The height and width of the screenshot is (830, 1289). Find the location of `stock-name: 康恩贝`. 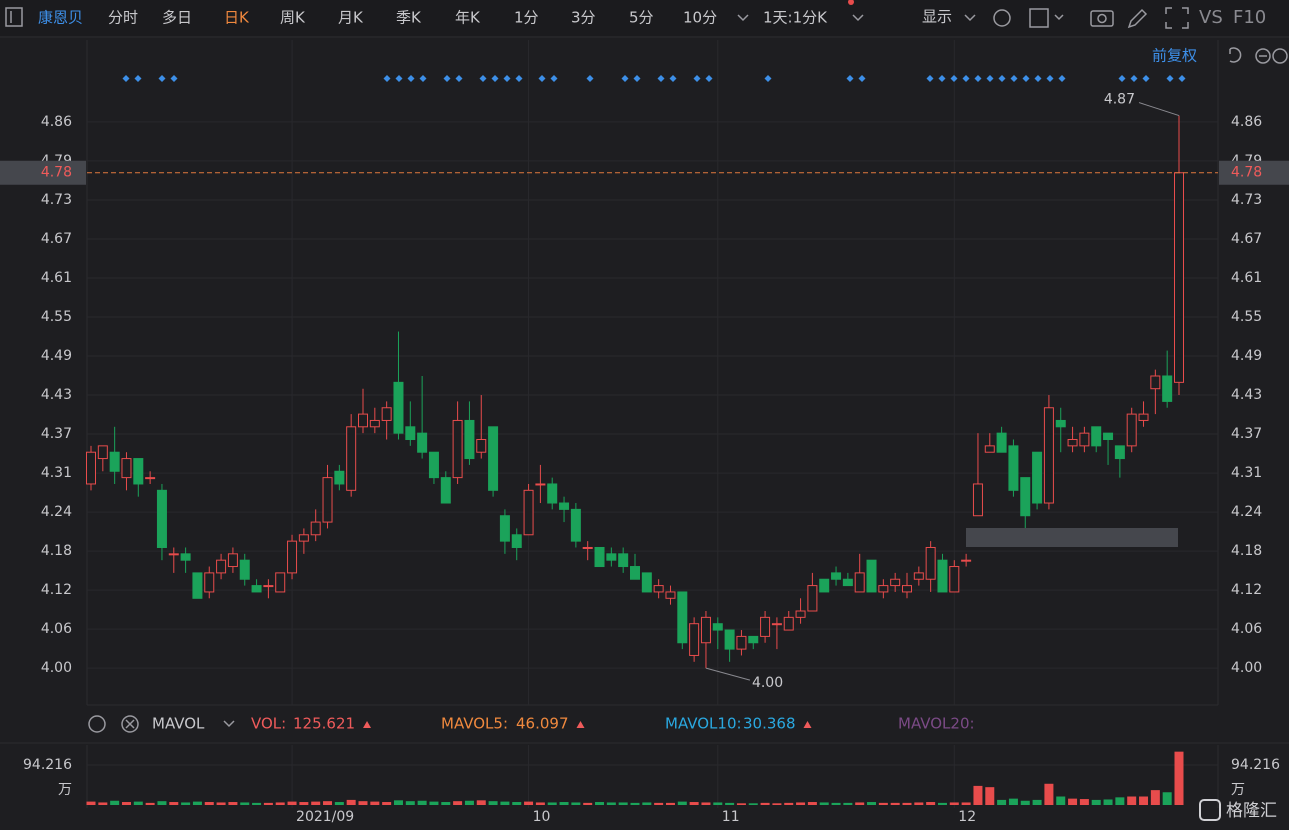

stock-name: 康恩贝 is located at coordinates (60, 18).